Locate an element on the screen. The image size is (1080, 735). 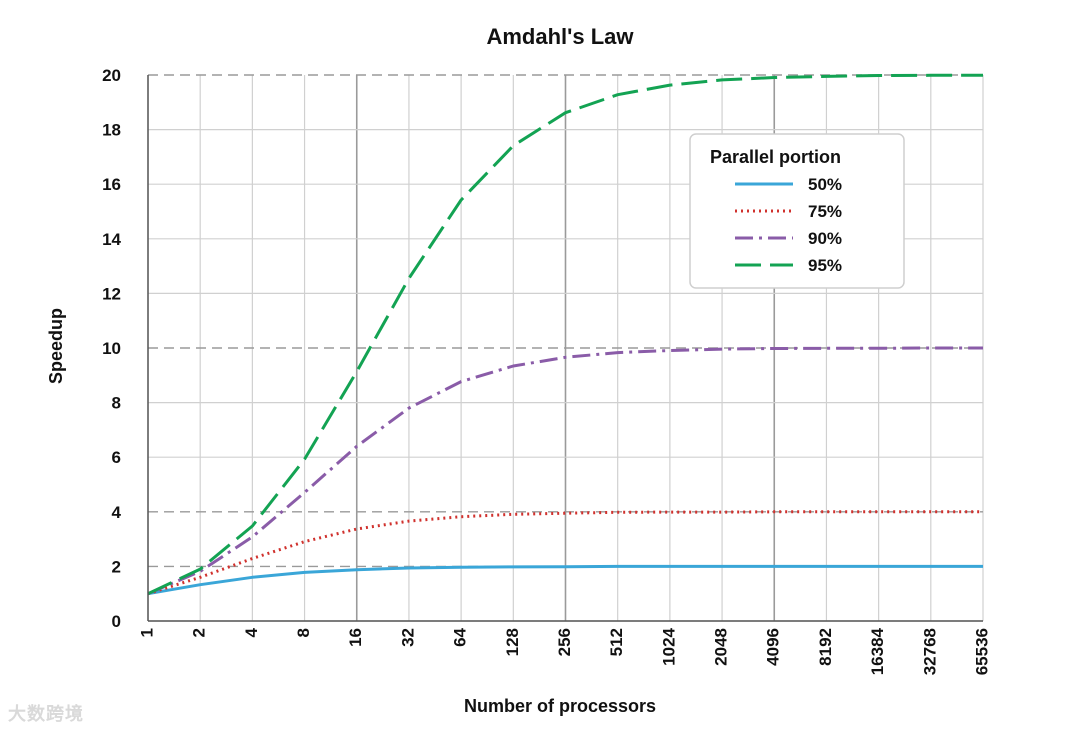
legend-box is located at coordinates (797, 211).